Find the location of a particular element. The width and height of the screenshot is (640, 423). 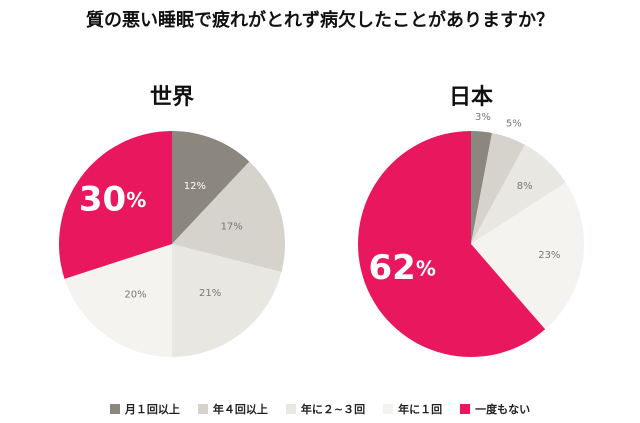

data-label: 5% is located at coordinates (514, 124).